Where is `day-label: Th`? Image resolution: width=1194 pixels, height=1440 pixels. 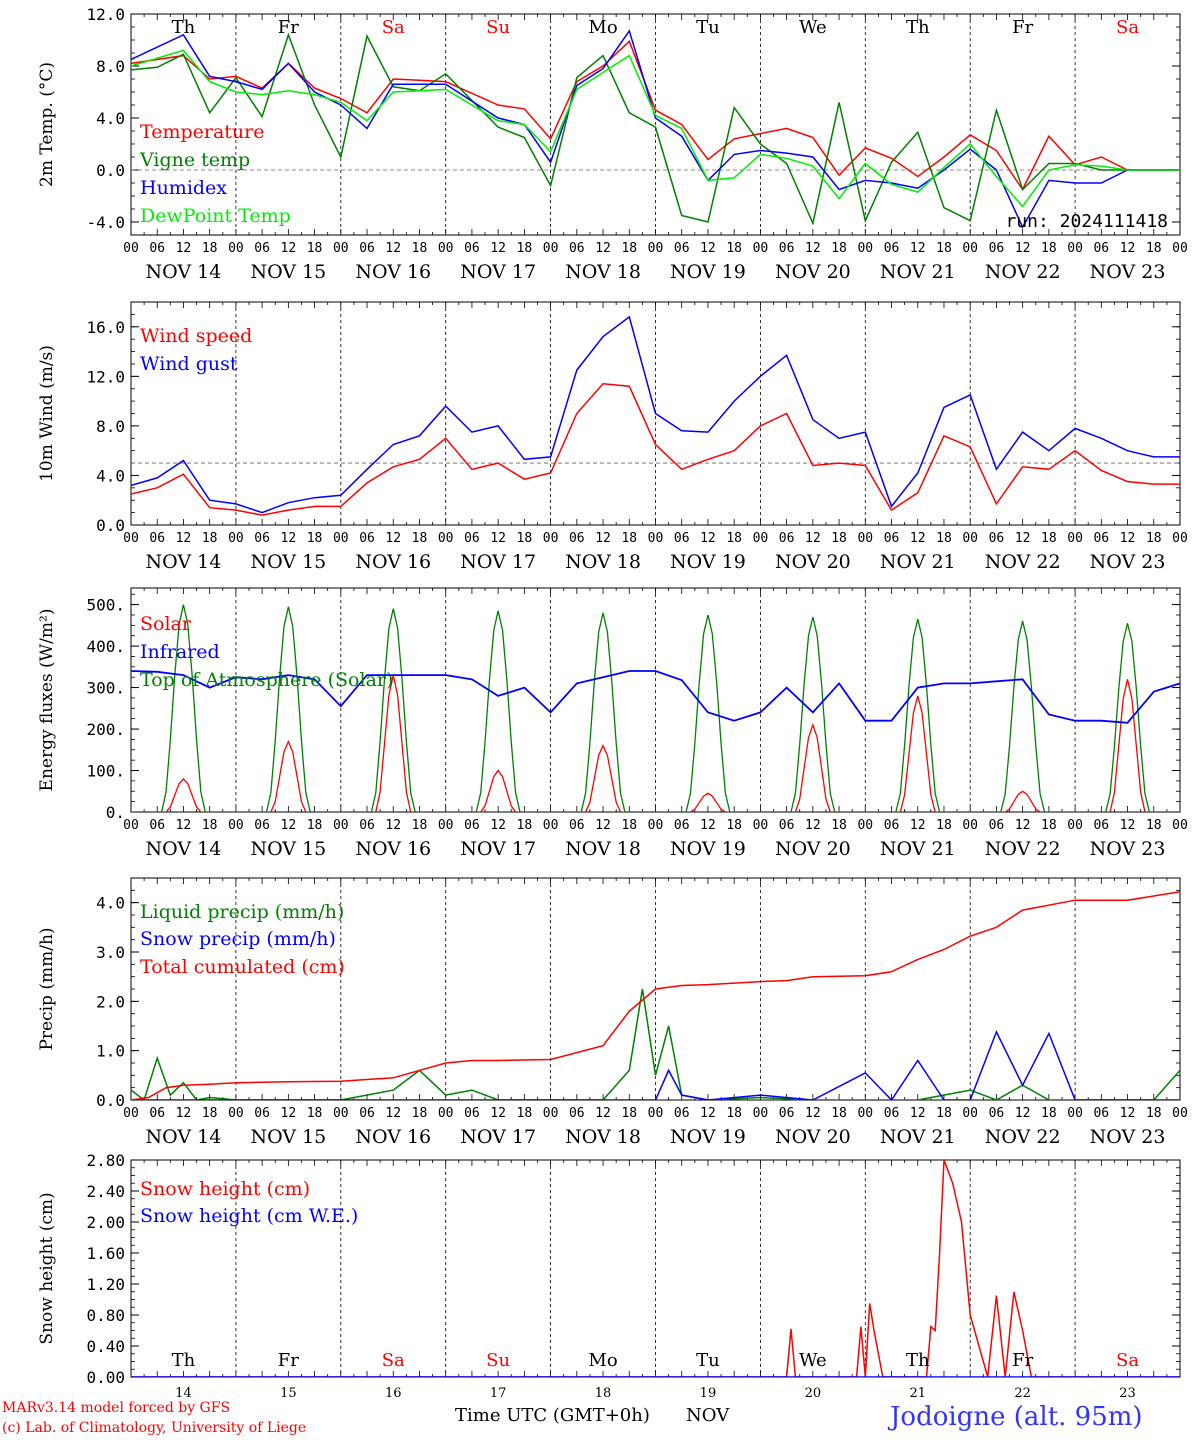
day-label: Th is located at coordinates (918, 1360).